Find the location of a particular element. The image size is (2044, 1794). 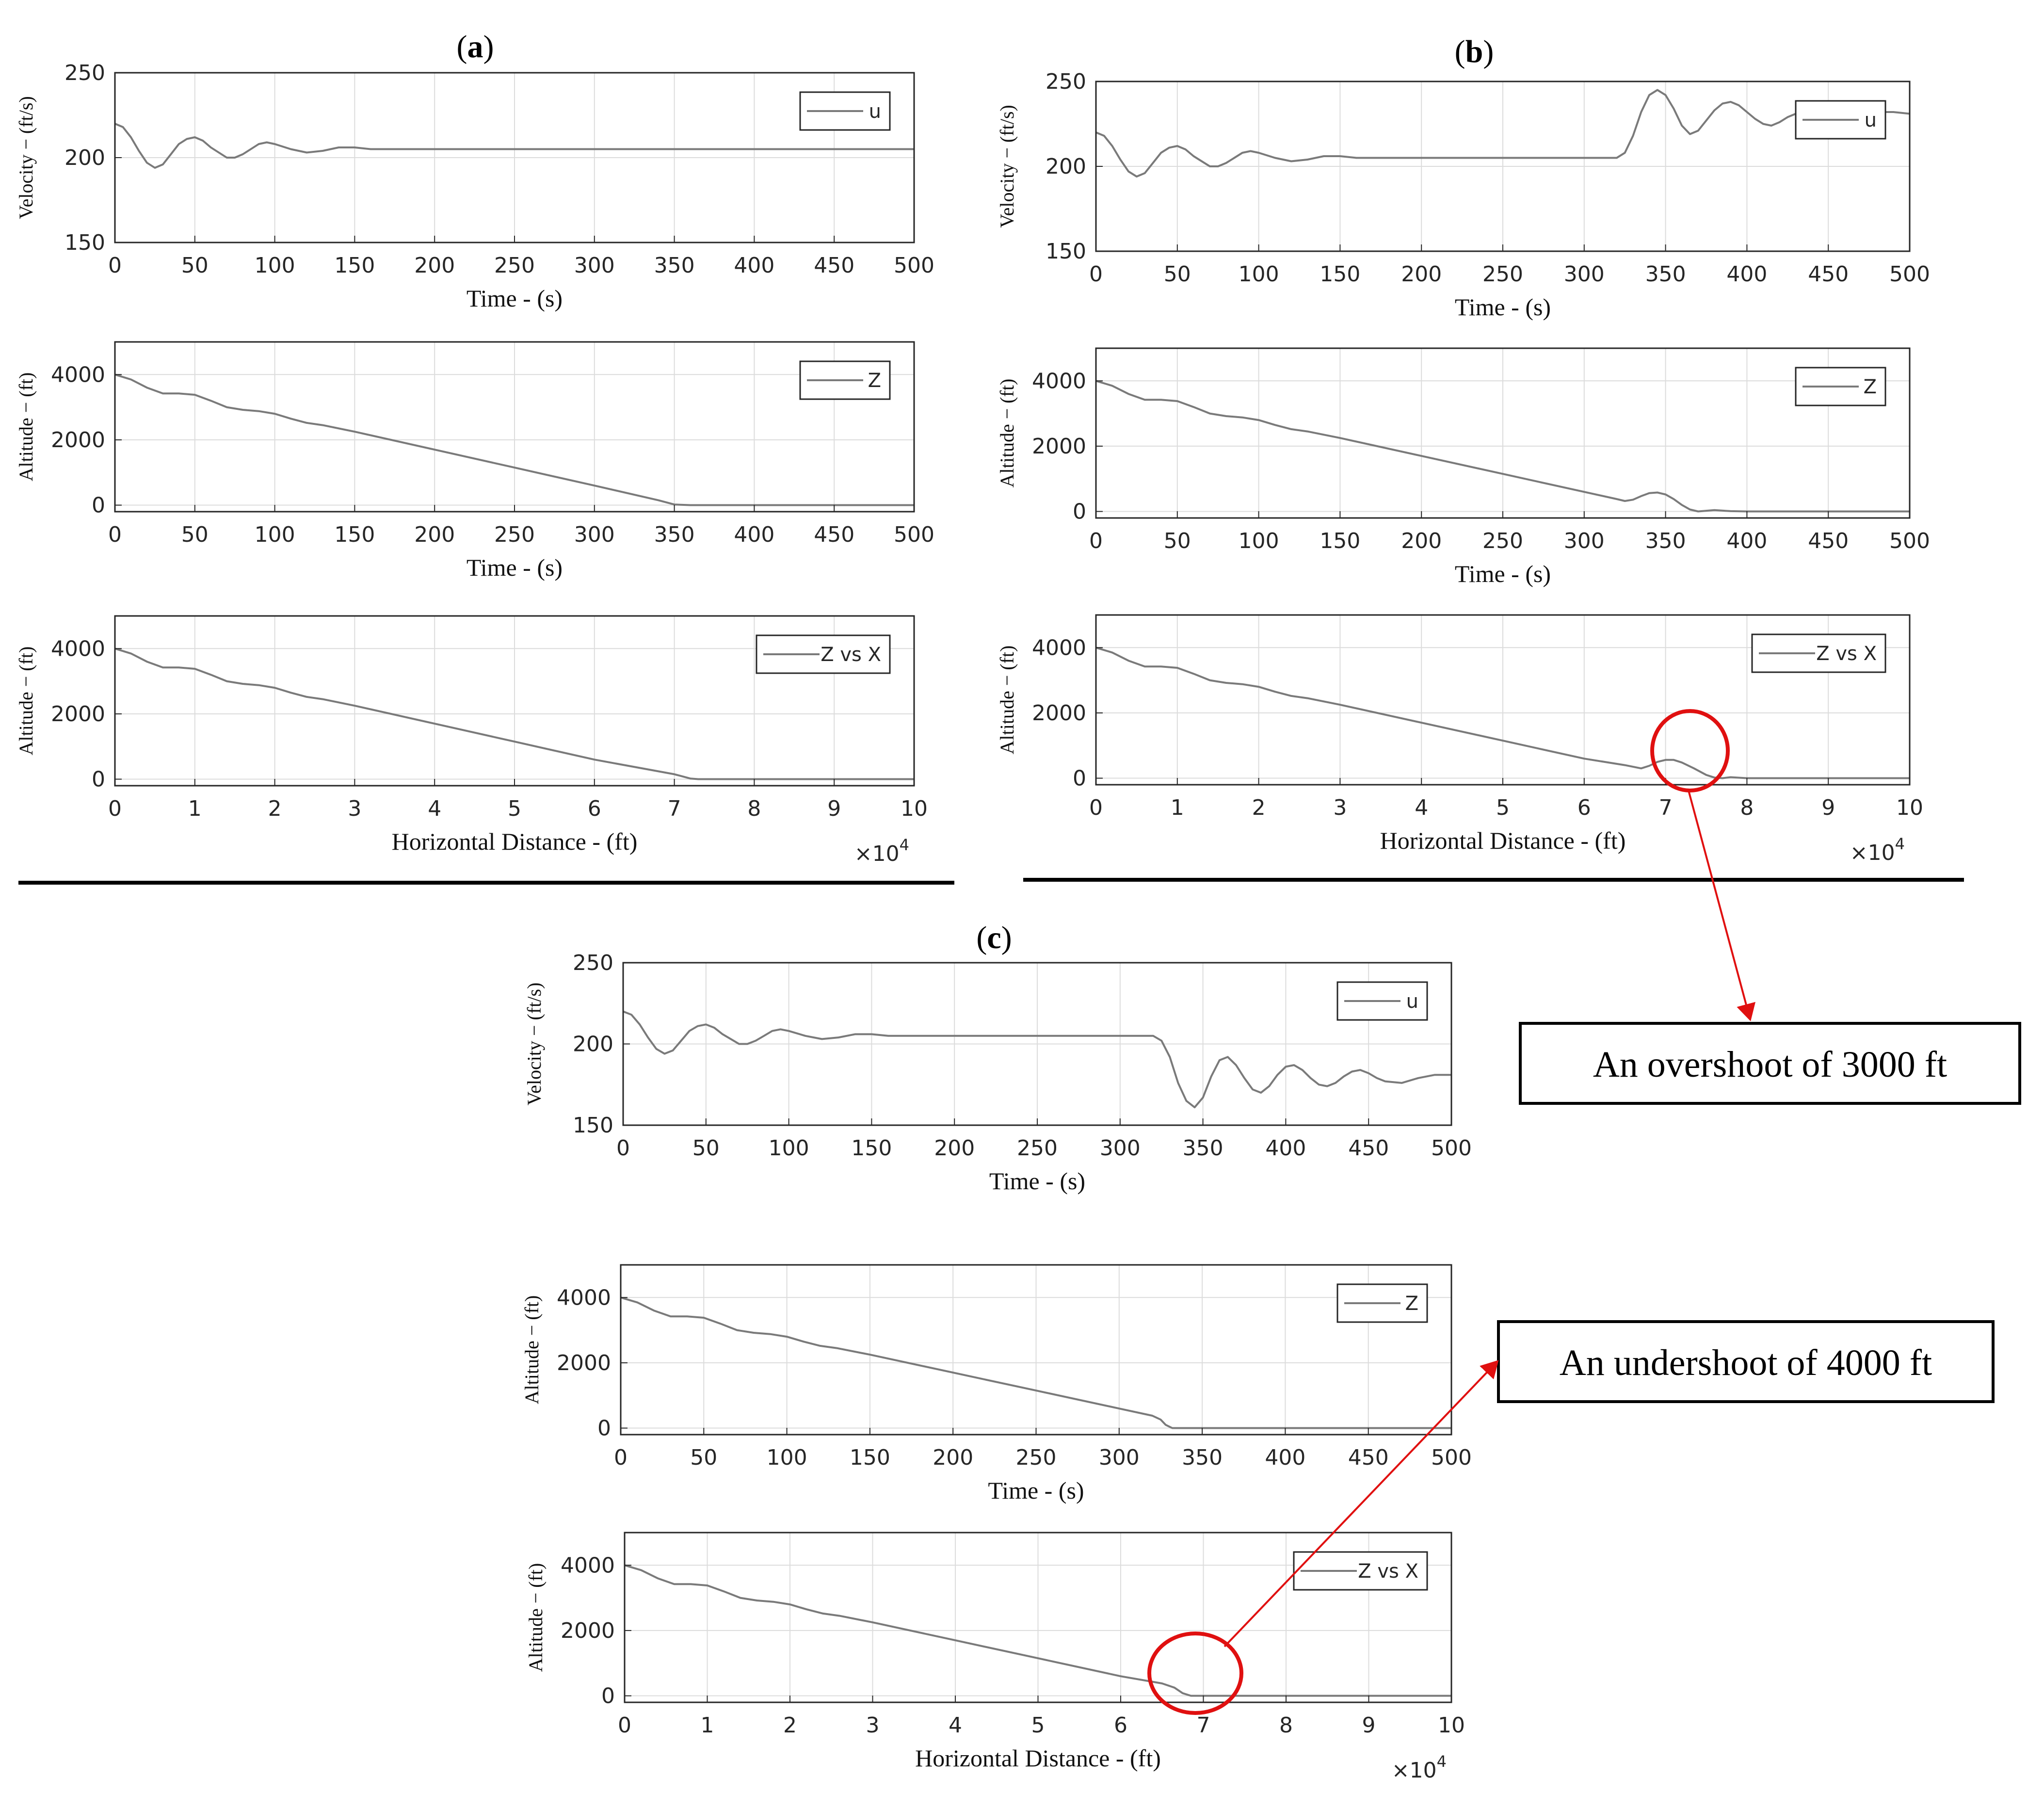

panel-b-velocity-xtick-label: 150 is located at coordinates (1340, 274).